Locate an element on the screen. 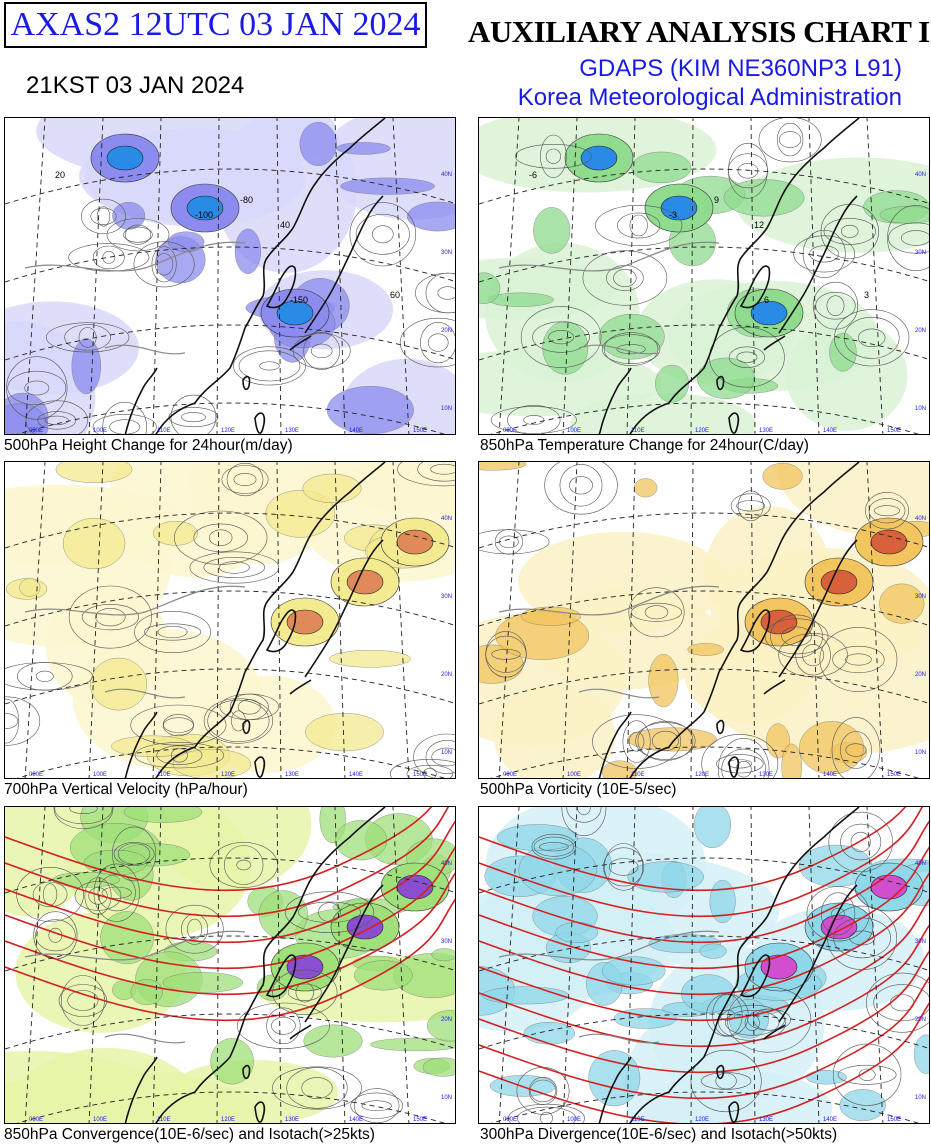  contour-value: -6 is located at coordinates (533, 175).